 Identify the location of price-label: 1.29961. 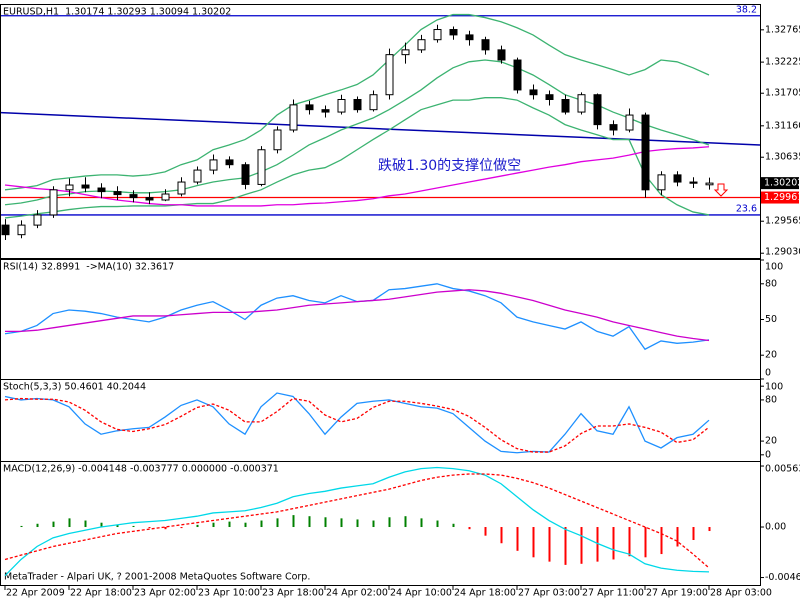
(782, 197).